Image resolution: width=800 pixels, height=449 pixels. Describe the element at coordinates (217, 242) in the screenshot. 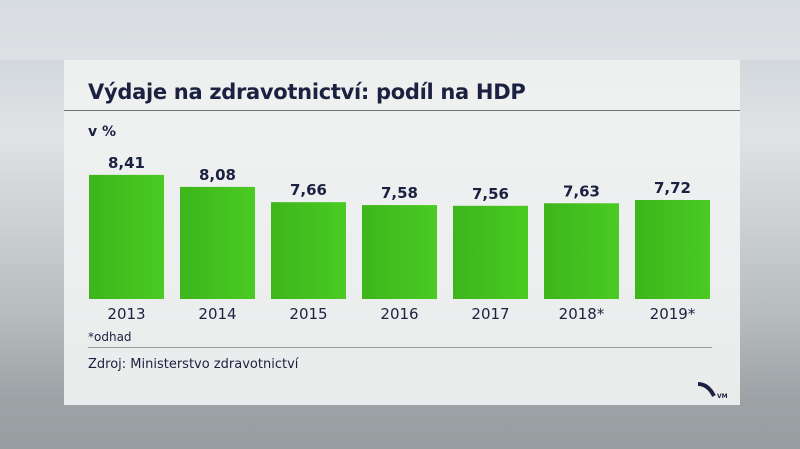

I see `bar-2014` at that location.